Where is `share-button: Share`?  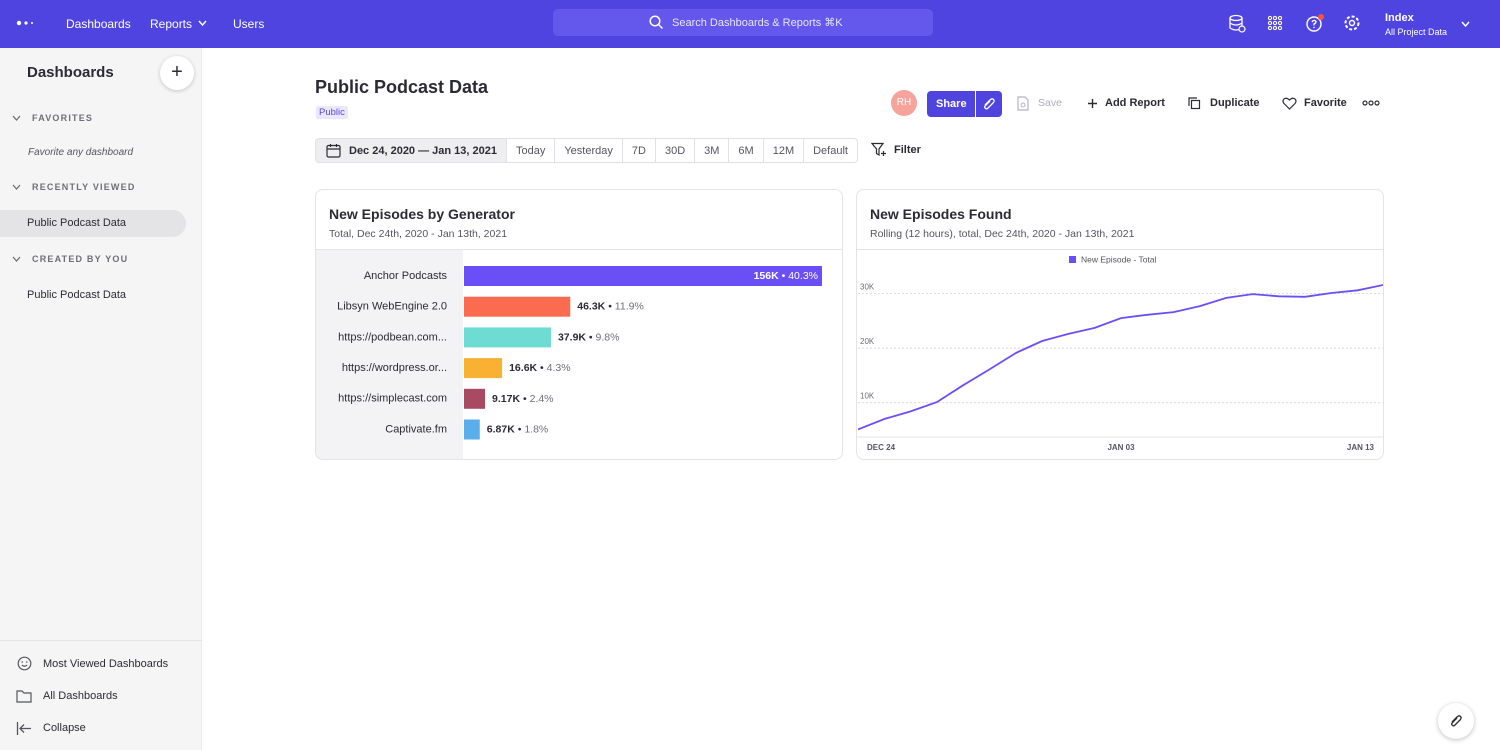 share-button: Share is located at coordinates (951, 104).